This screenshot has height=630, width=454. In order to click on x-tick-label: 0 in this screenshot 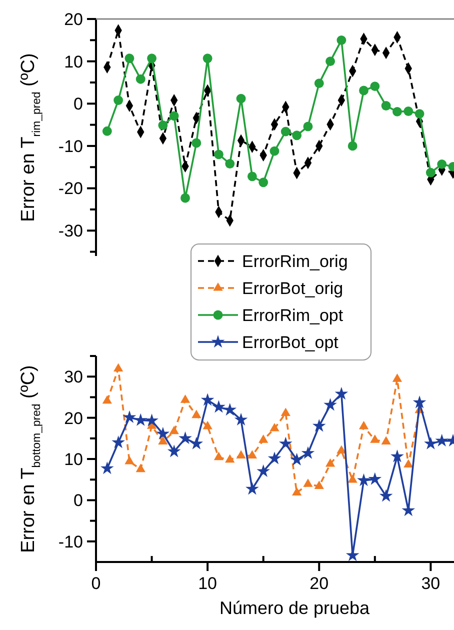, I will do `click(96, 583)`.